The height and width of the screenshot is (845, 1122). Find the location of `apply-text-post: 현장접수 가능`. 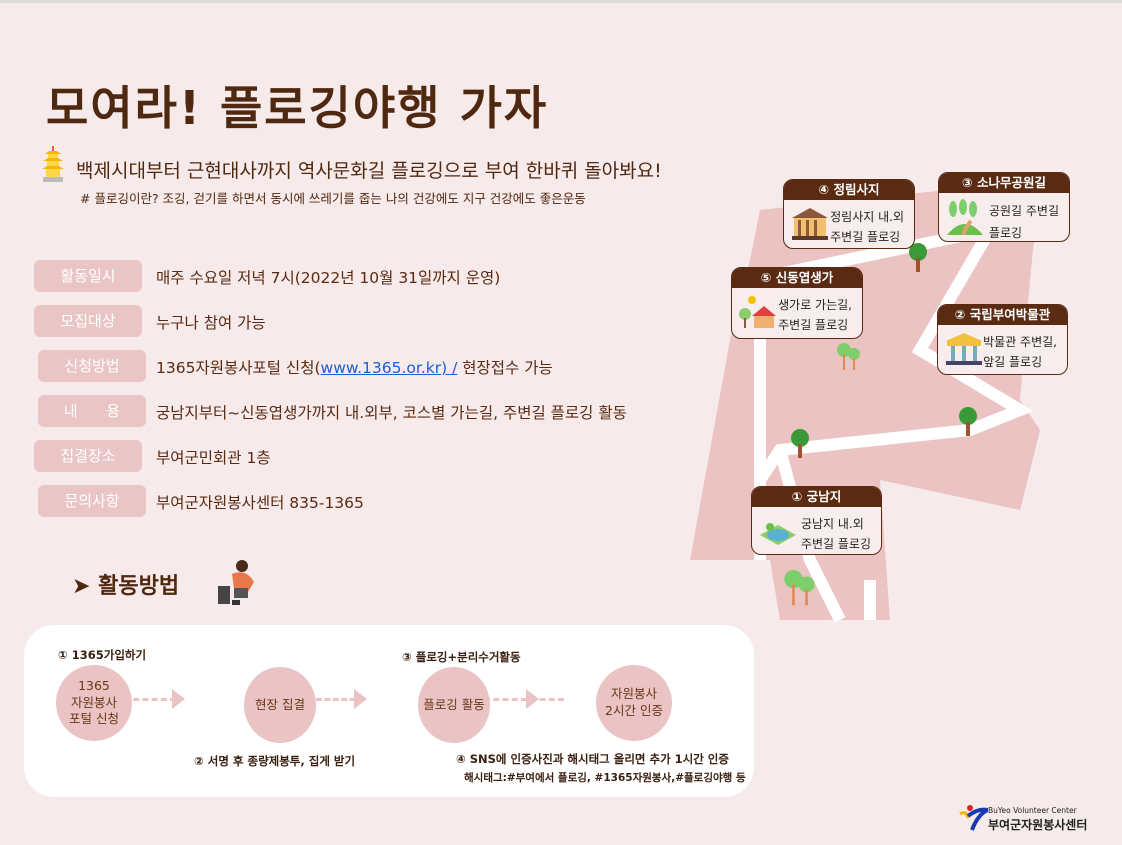

apply-text-post: 현장접수 가능 is located at coordinates (505, 368).